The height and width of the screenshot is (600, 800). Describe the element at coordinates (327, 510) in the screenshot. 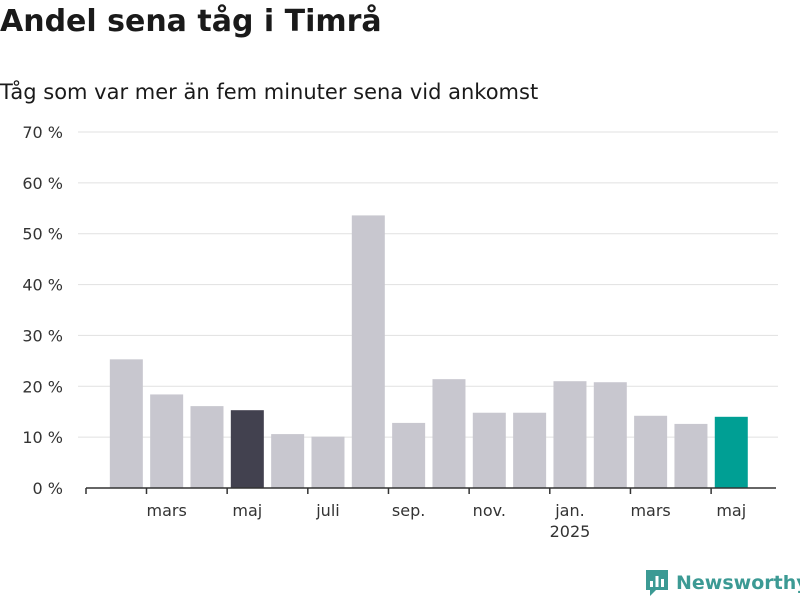

I see `x-tick-label: juli` at that location.